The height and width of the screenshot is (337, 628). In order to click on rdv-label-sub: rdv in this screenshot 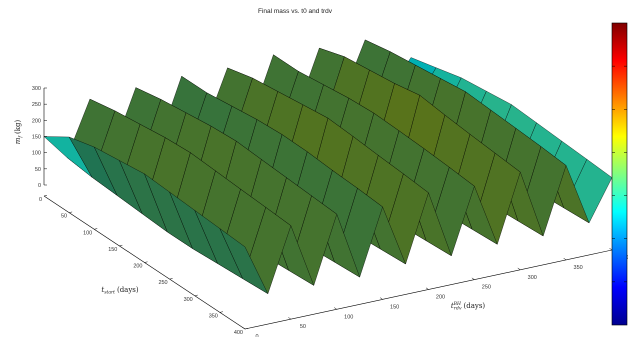, I will do `click(458, 309)`.